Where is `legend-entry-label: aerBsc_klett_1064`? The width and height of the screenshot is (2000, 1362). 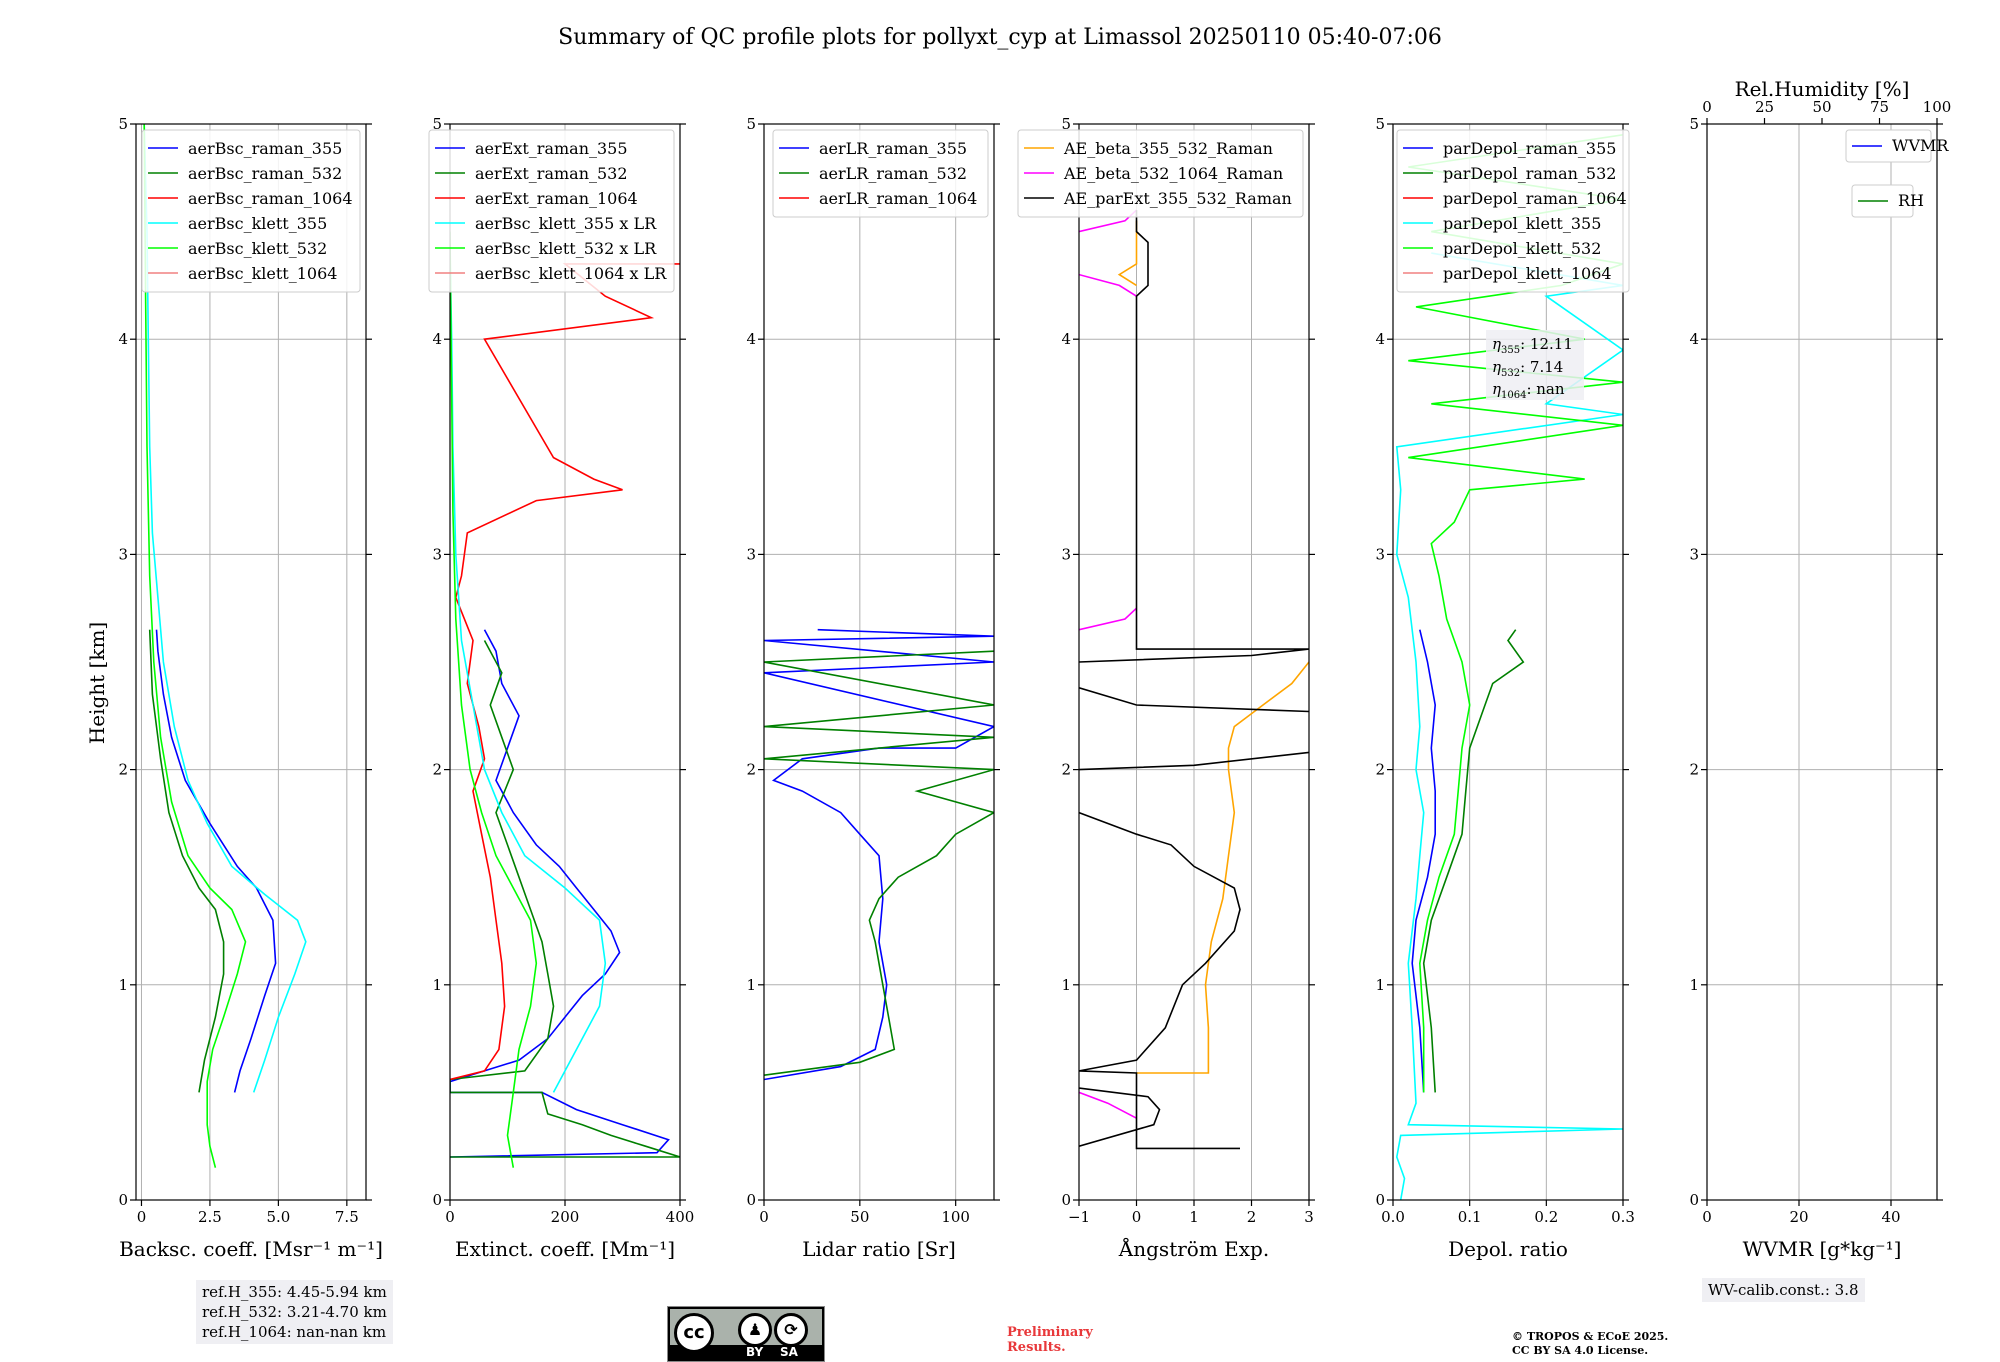
legend-entry-label: aerBsc_klett_1064 is located at coordinates (262, 273).